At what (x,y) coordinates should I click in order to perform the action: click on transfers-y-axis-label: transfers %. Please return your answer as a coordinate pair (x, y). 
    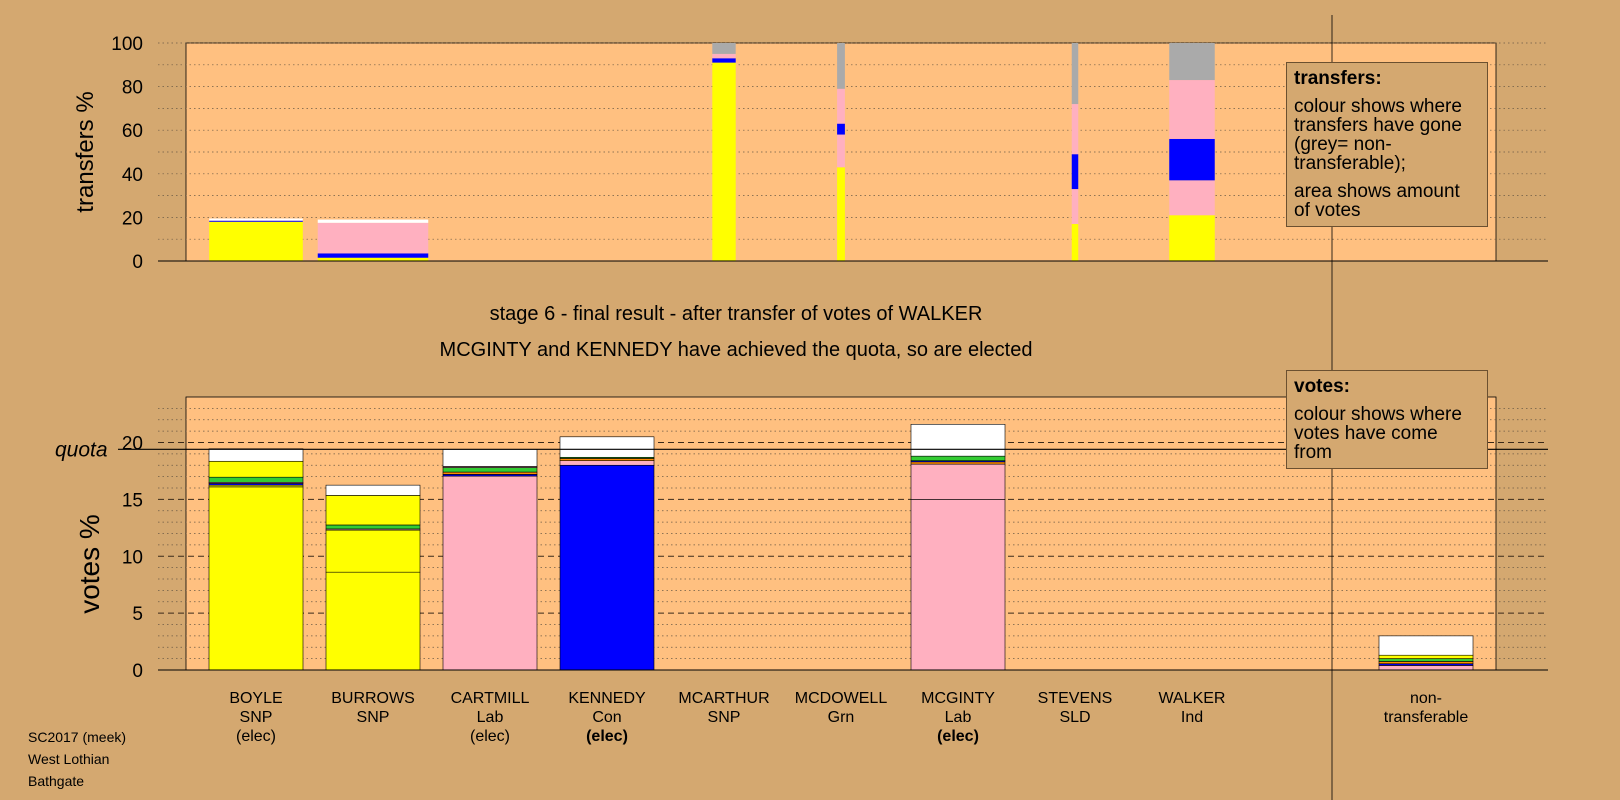
    Looking at the image, I should click on (85, 151).